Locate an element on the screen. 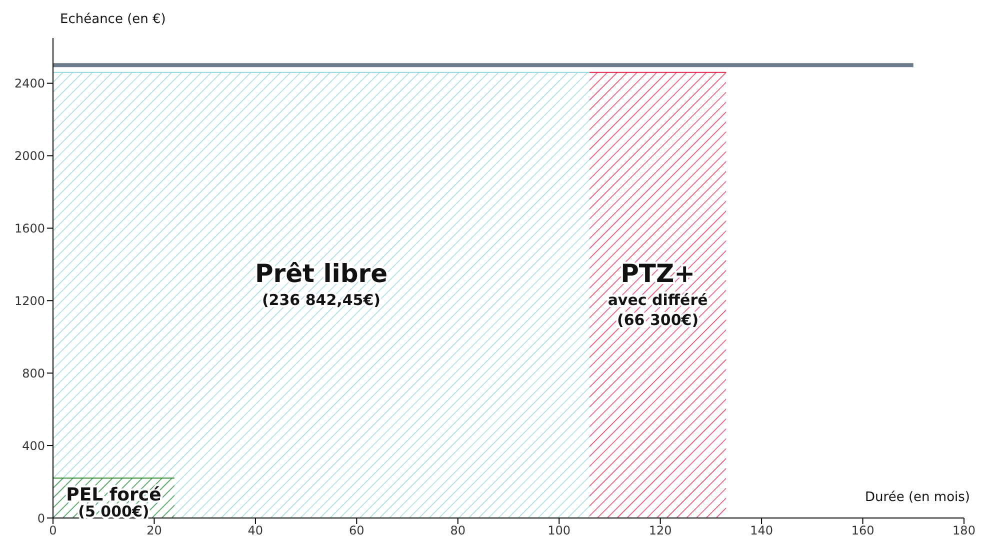 This screenshot has height=558, width=992. y-tick-label: 1200 is located at coordinates (29, 301).